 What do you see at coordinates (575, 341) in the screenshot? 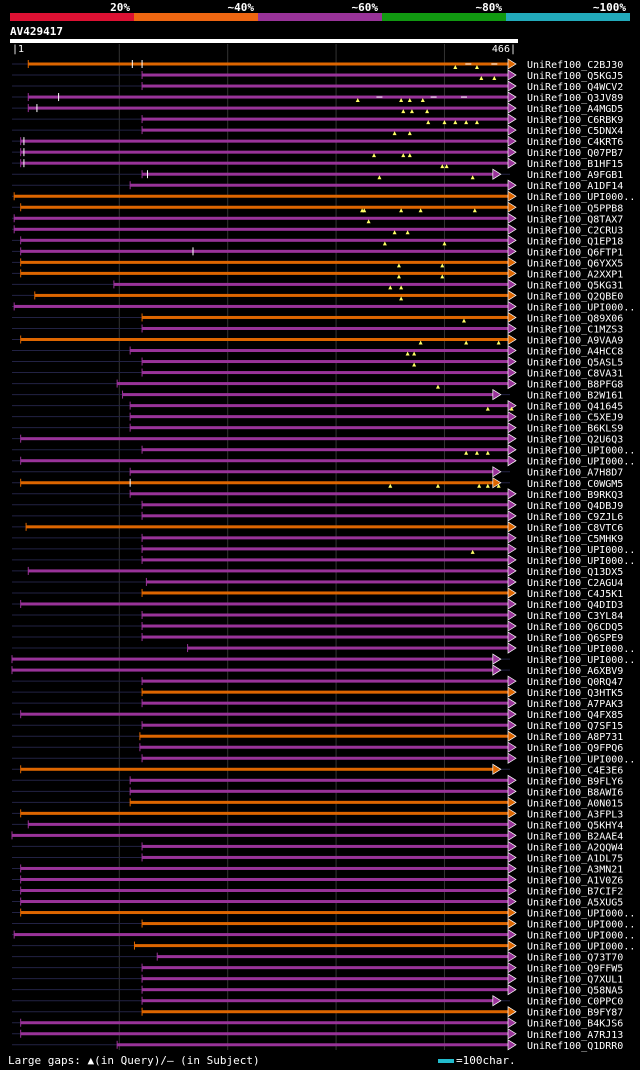
I see `hit-label: UniRef100_A9VAA9` at bounding box center [575, 341].